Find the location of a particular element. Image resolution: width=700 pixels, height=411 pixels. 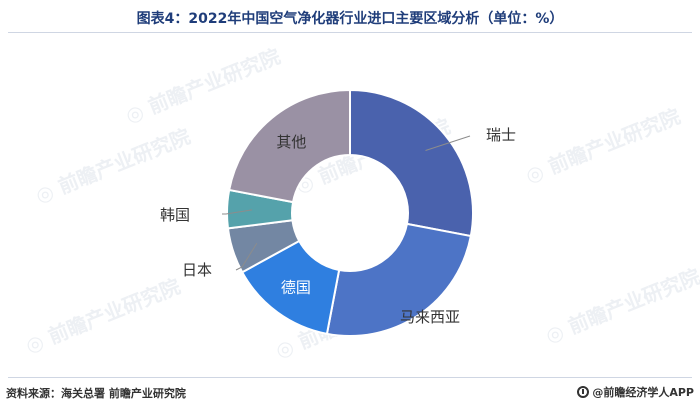

brand-text: @前瞻经济学人APP is located at coordinates (643, 392).